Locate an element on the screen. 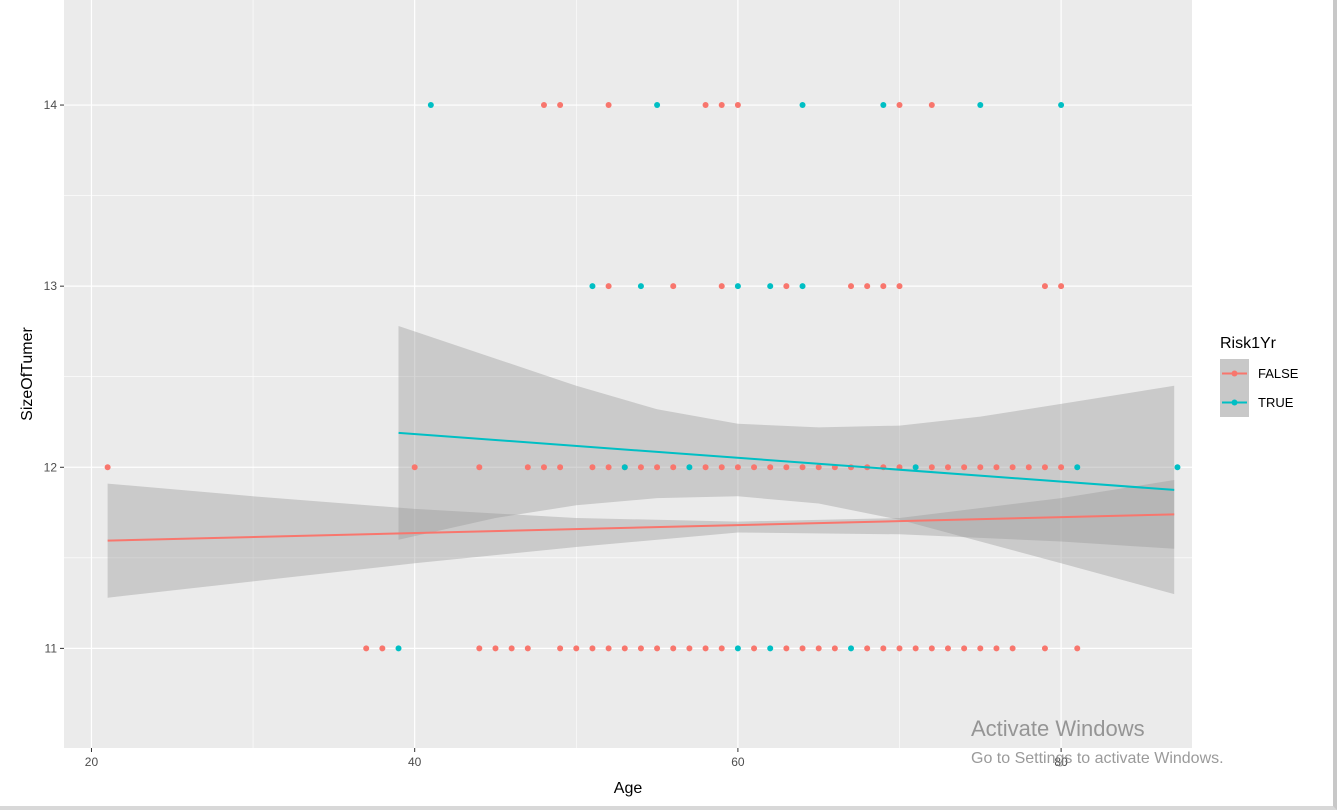 This screenshot has height=810, width=1337. fit-line-true is located at coordinates (786, 461).